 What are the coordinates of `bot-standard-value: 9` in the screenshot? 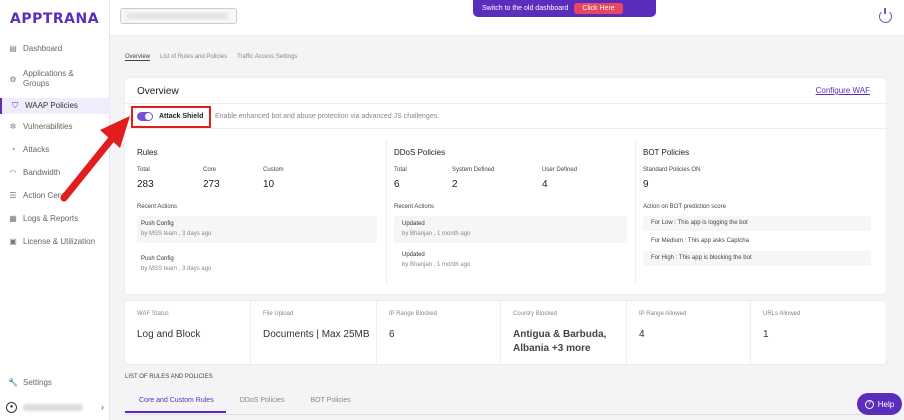 It's located at (646, 184).